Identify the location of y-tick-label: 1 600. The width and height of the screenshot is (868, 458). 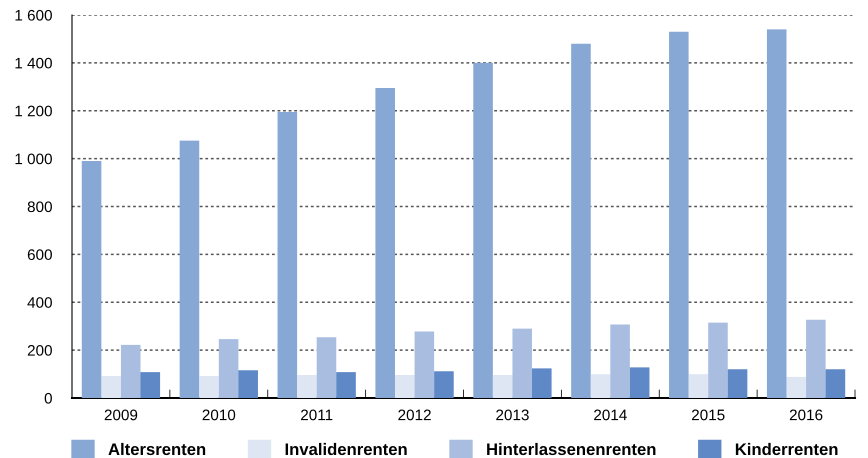
(33, 15).